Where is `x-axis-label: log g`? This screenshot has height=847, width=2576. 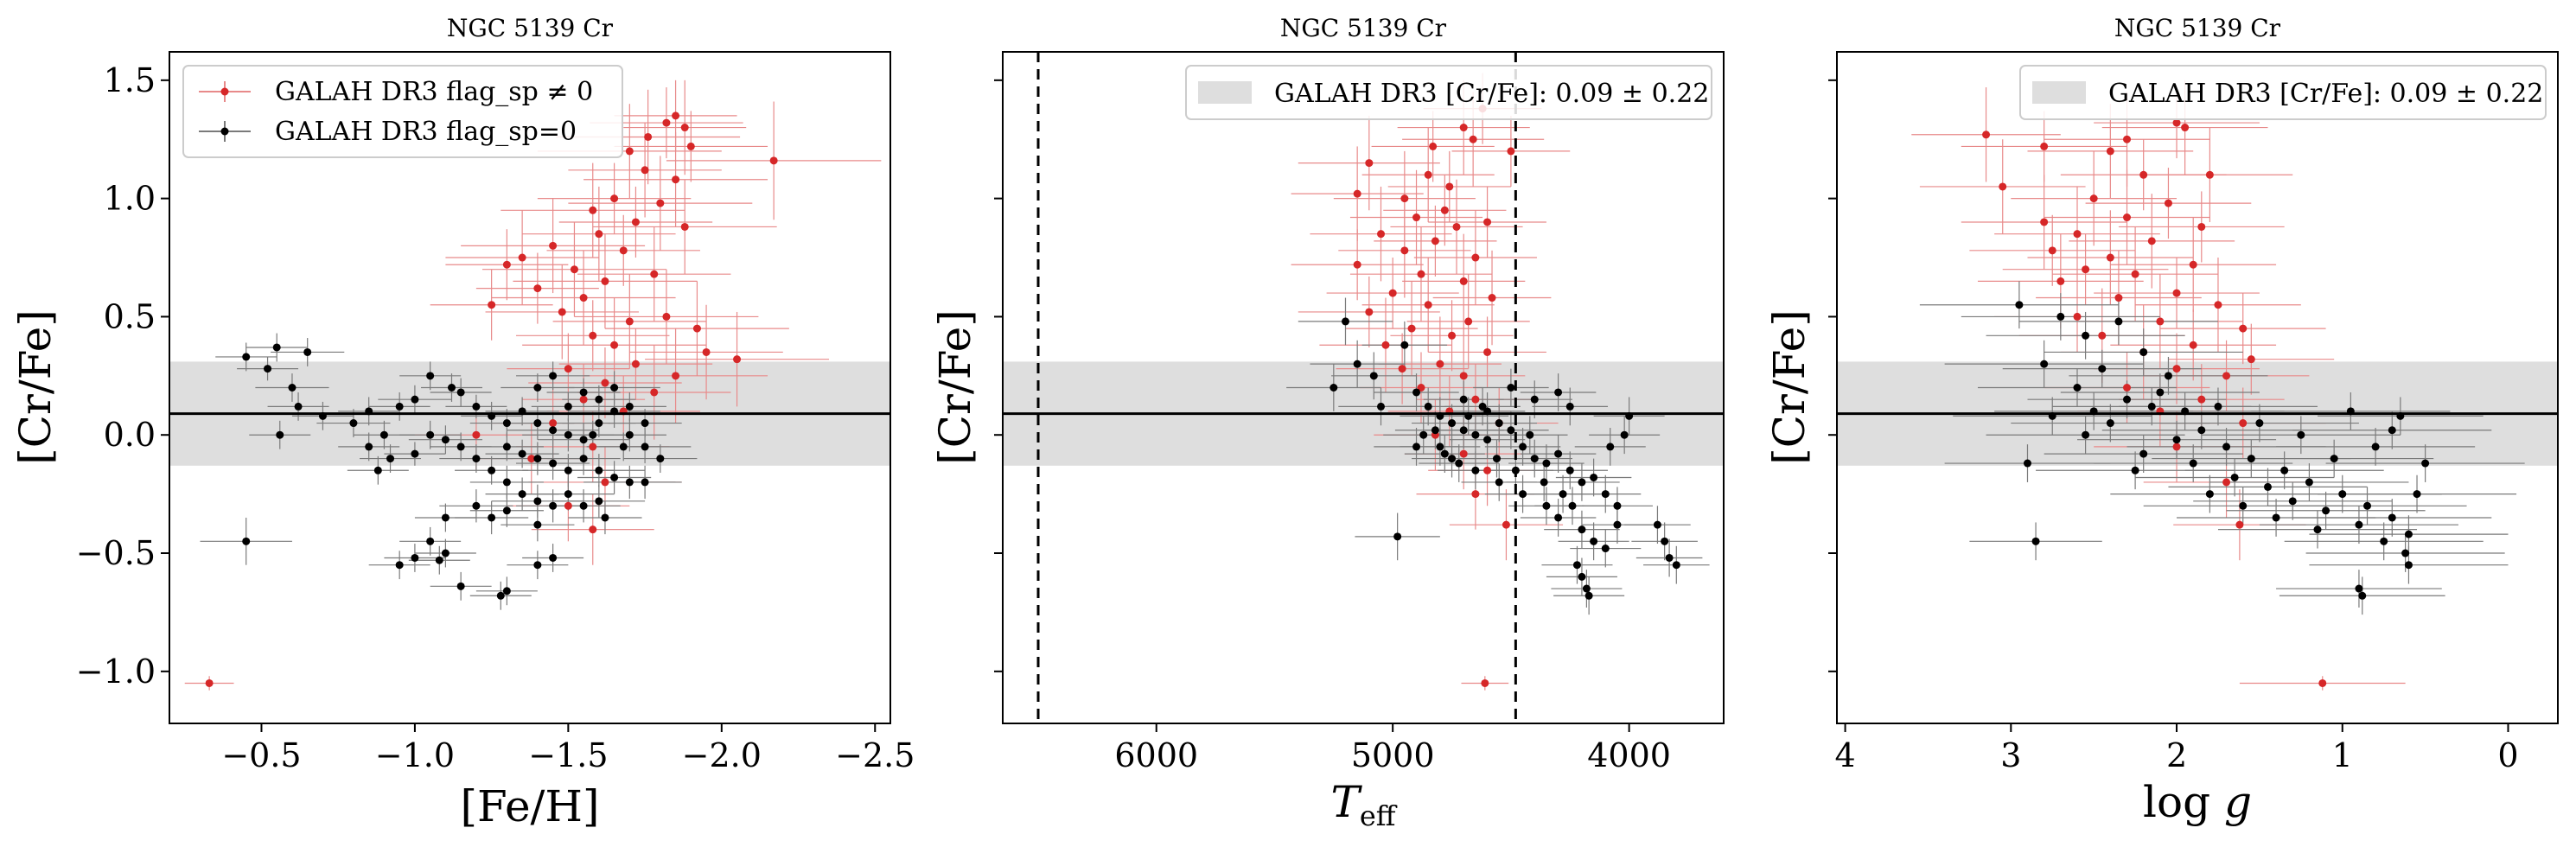
x-axis-label: log g is located at coordinates (2197, 802).